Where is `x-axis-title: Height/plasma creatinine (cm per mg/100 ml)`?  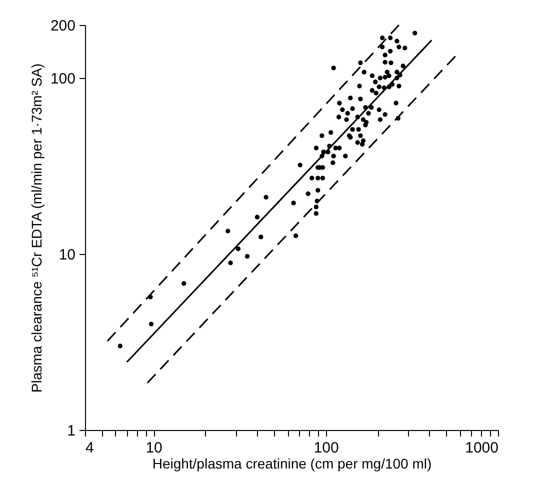
x-axis-title: Height/plasma creatinine (cm per mg/100 ml) is located at coordinates (292, 464).